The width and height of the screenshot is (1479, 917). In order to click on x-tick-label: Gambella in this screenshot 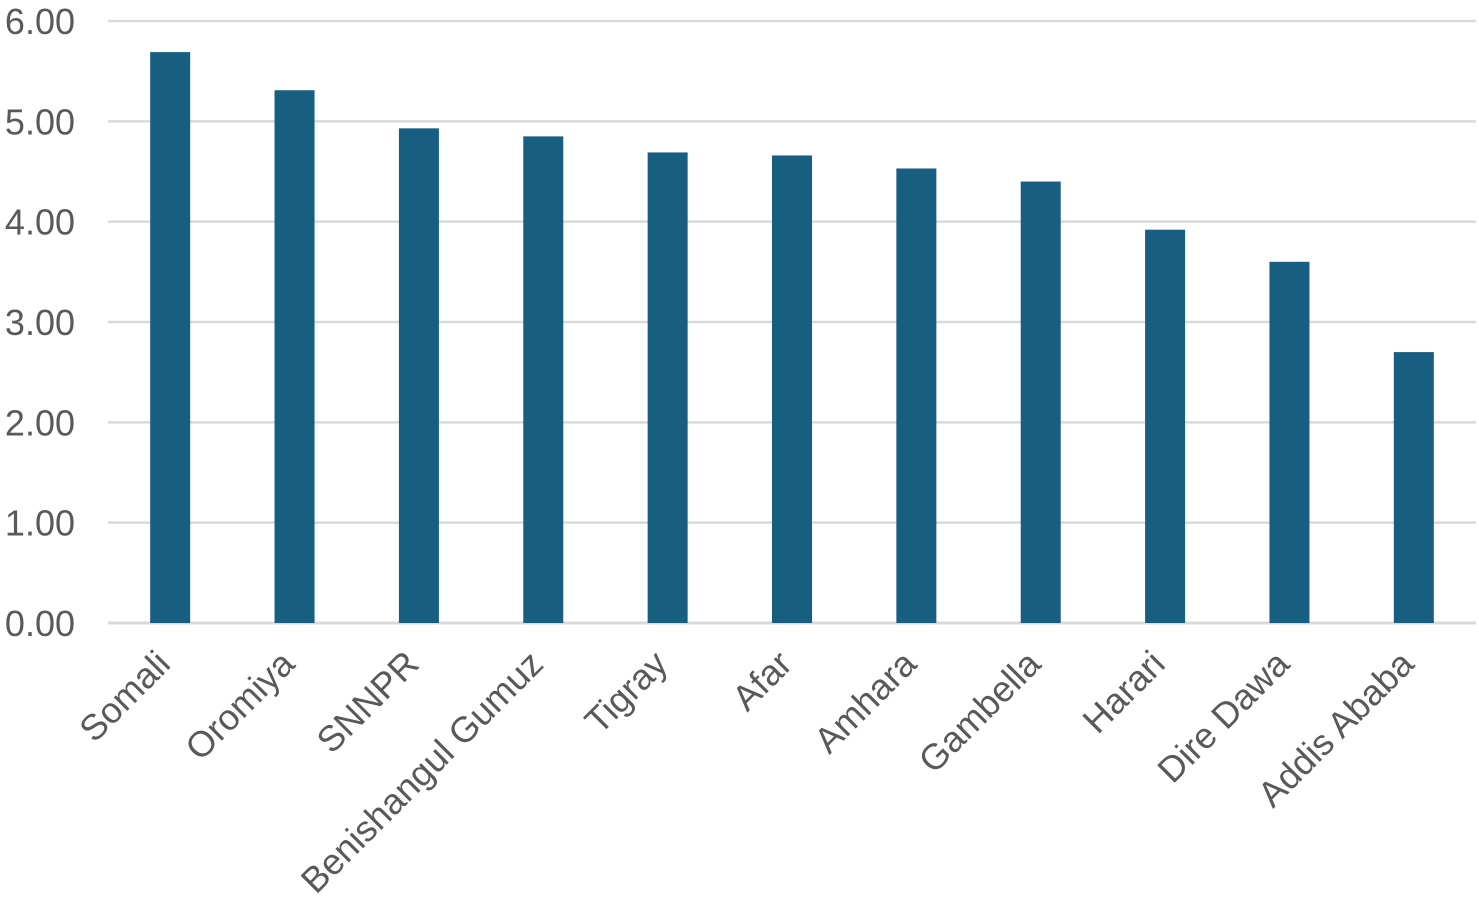, I will do `click(979, 711)`.